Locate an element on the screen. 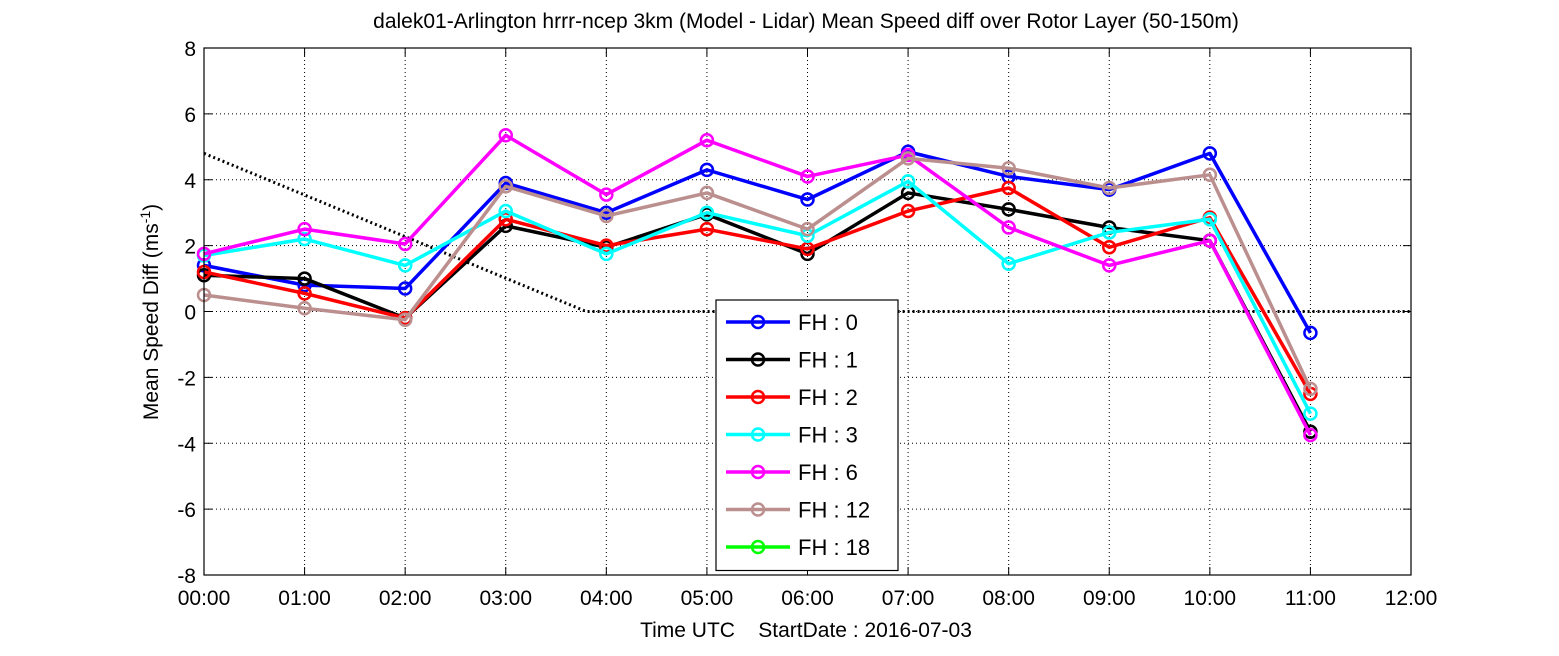 The width and height of the screenshot is (1559, 656). x-tick-label: 07:00 is located at coordinates (908, 598).